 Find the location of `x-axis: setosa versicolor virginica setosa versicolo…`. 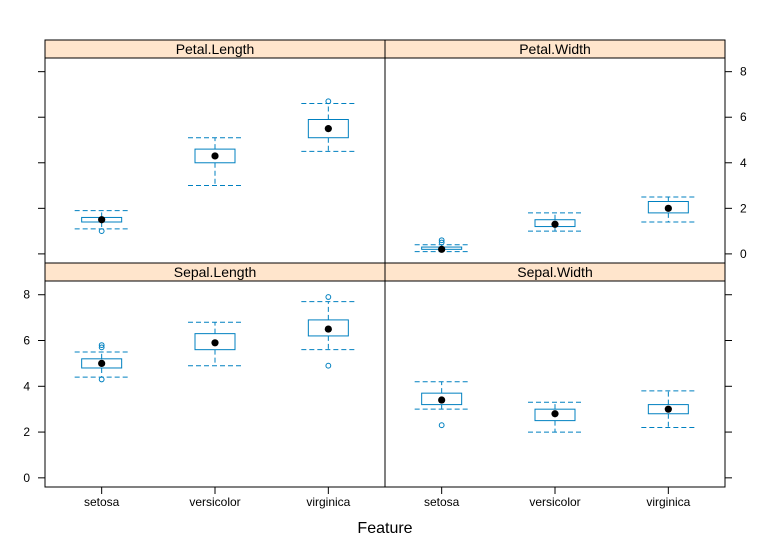

x-axis: setosa versicolor virginica setosa versicolo… is located at coordinates (387, 498).